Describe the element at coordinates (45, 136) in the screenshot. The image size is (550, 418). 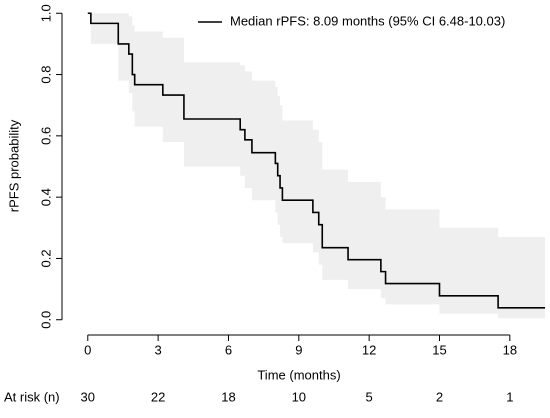
I see `y-tick-label: 0.6` at that location.